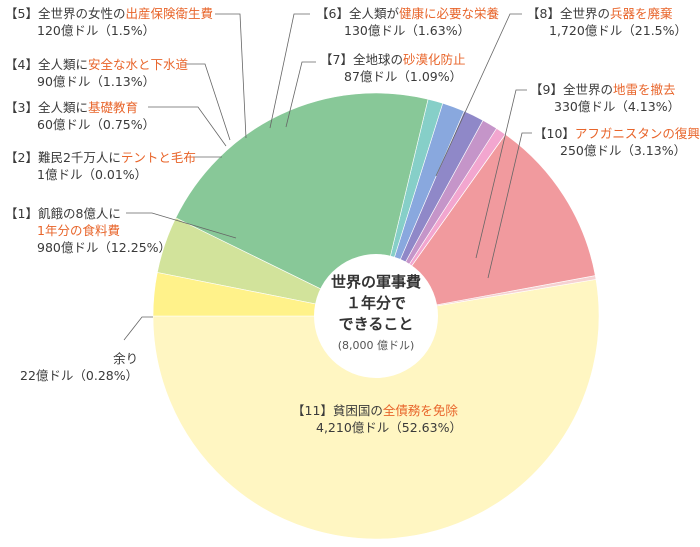  Describe the element at coordinates (21, 107) in the screenshot. I see `label-3-number: 【3】` at that location.